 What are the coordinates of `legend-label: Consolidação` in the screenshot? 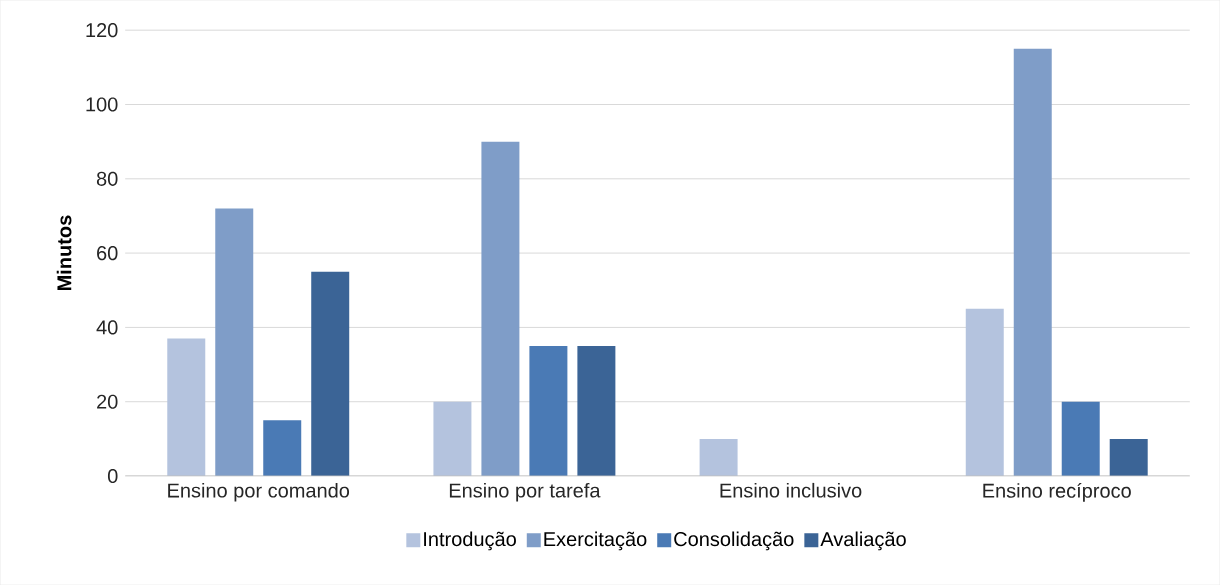 It's located at (734, 541).